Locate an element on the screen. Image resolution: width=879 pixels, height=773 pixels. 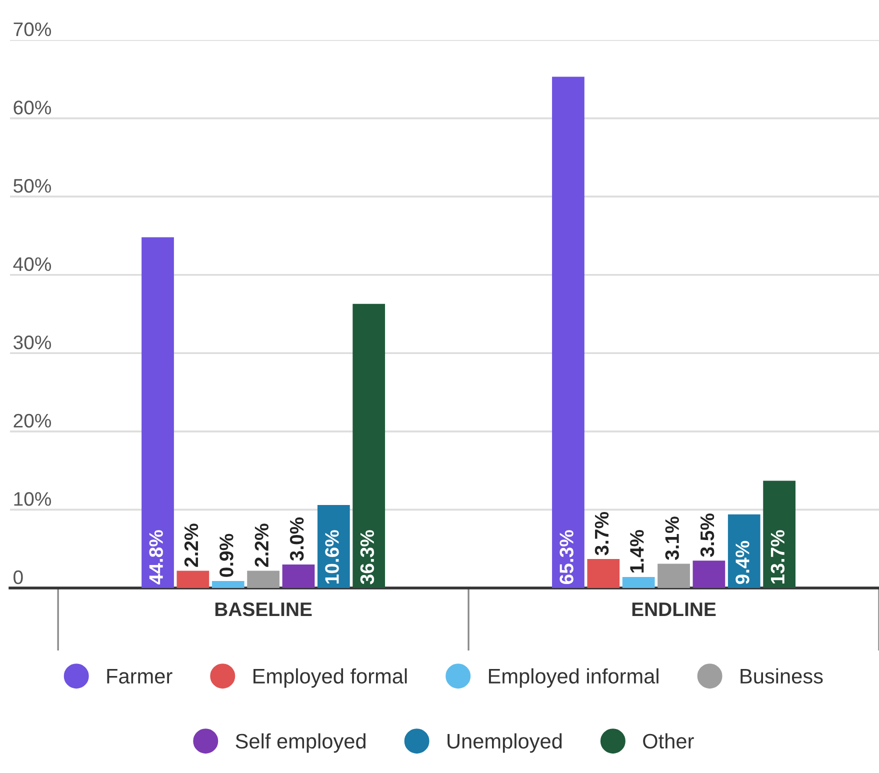
text: 65.3% is located at coordinates (567, 557).